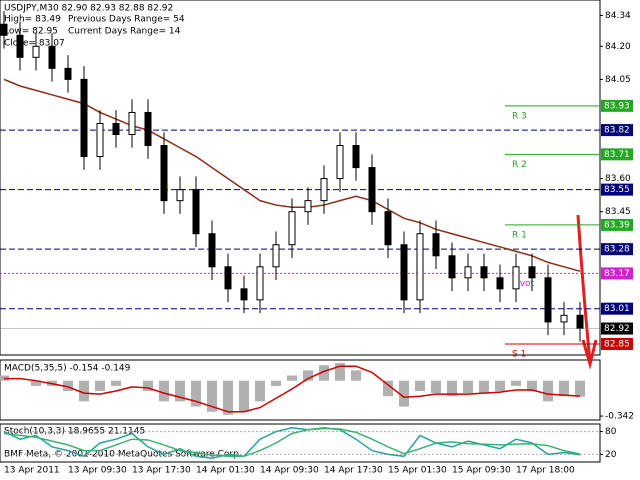 The height and width of the screenshot is (480, 640). I want to click on y-tick-label: -0.342, so click(619, 417).